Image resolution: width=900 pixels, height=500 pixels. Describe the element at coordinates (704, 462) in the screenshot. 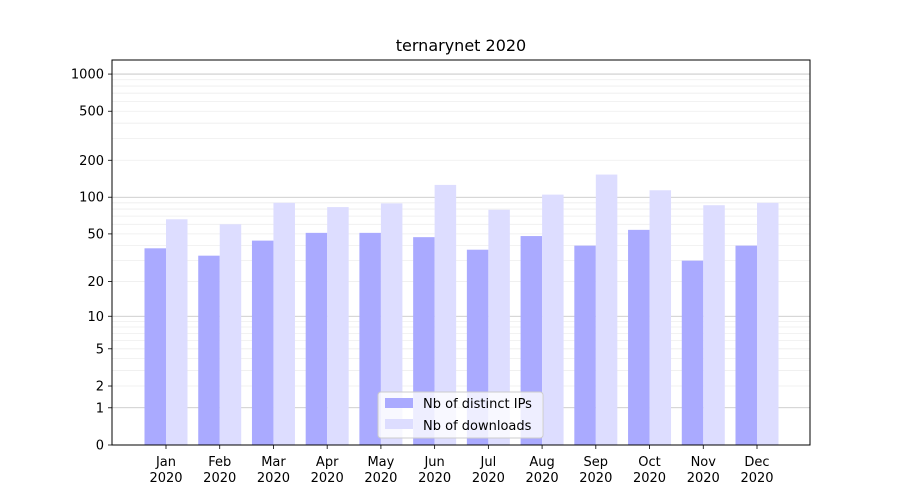

I see `x-tick-label-month: Nov` at that location.